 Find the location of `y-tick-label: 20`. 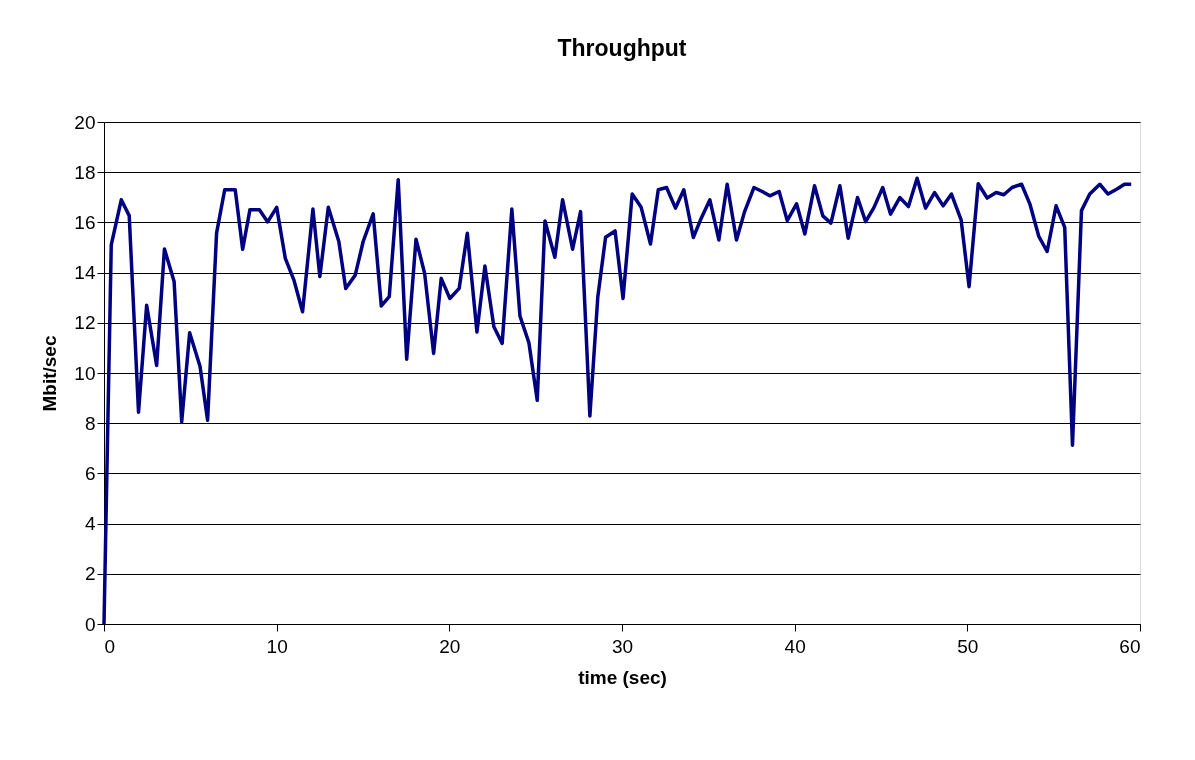

y-tick-label: 20 is located at coordinates (85, 122).